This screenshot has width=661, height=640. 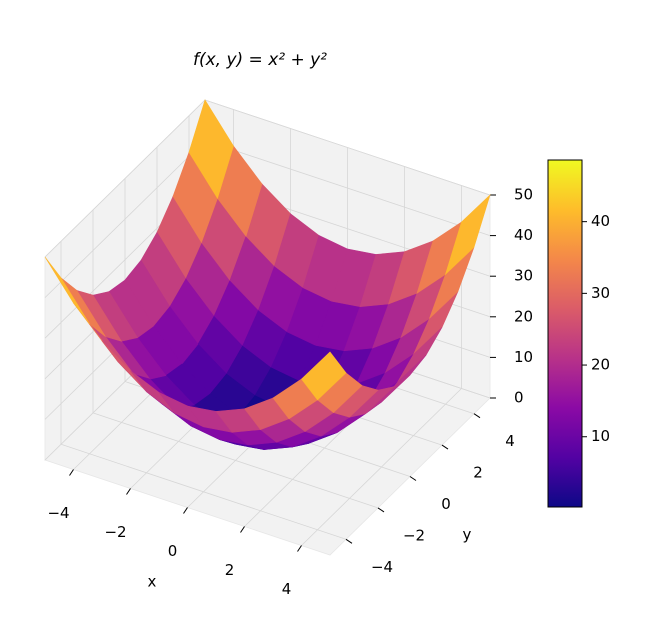 I want to click on x-tick-label: 2, so click(x=230, y=570).